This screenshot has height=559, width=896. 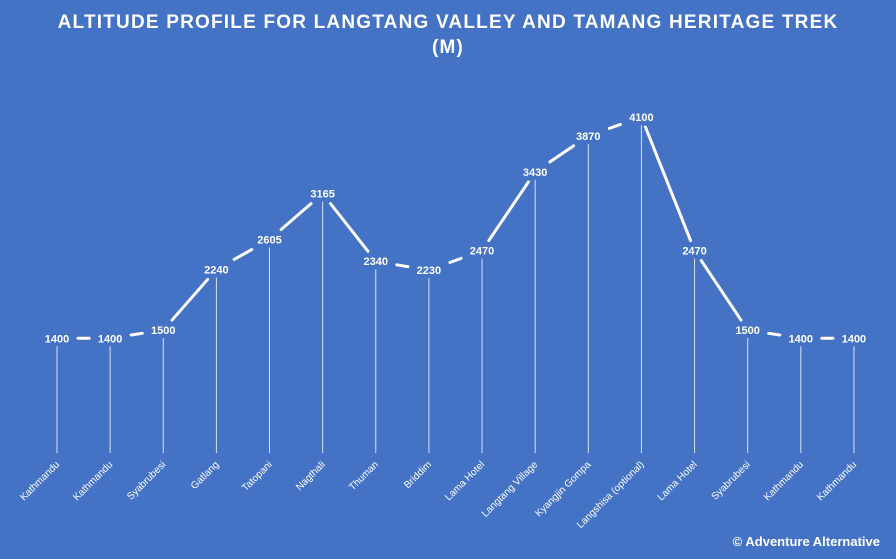 I want to click on data-label: 2340, so click(x=376, y=262).